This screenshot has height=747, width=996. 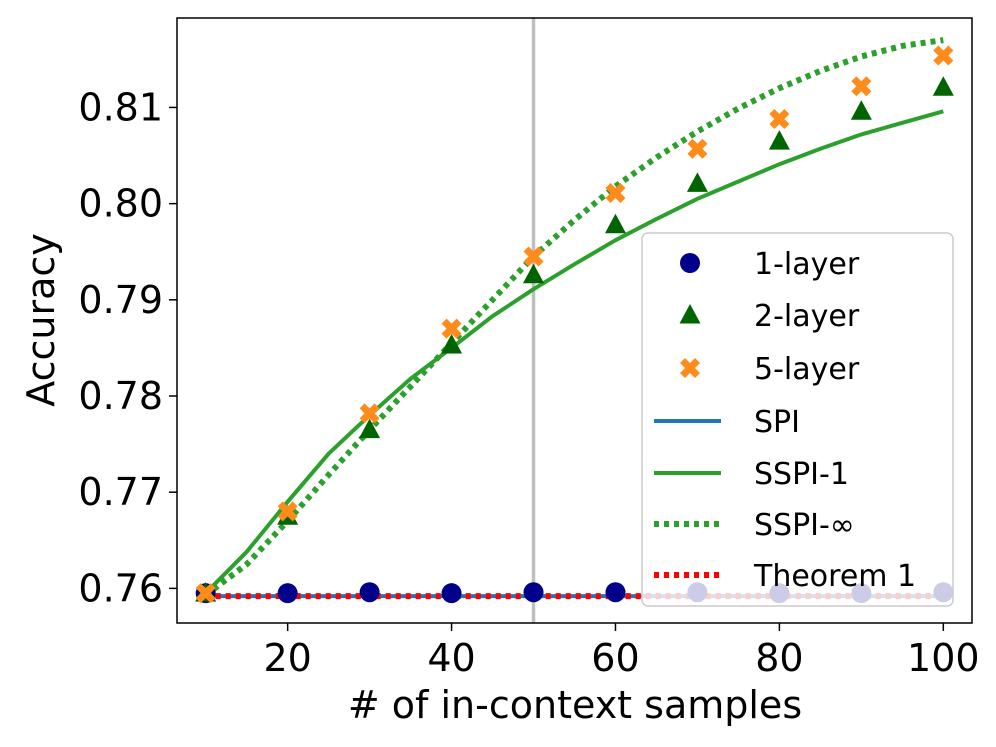 What do you see at coordinates (779, 658) in the screenshot?
I see `x-tick-label: 80` at bounding box center [779, 658].